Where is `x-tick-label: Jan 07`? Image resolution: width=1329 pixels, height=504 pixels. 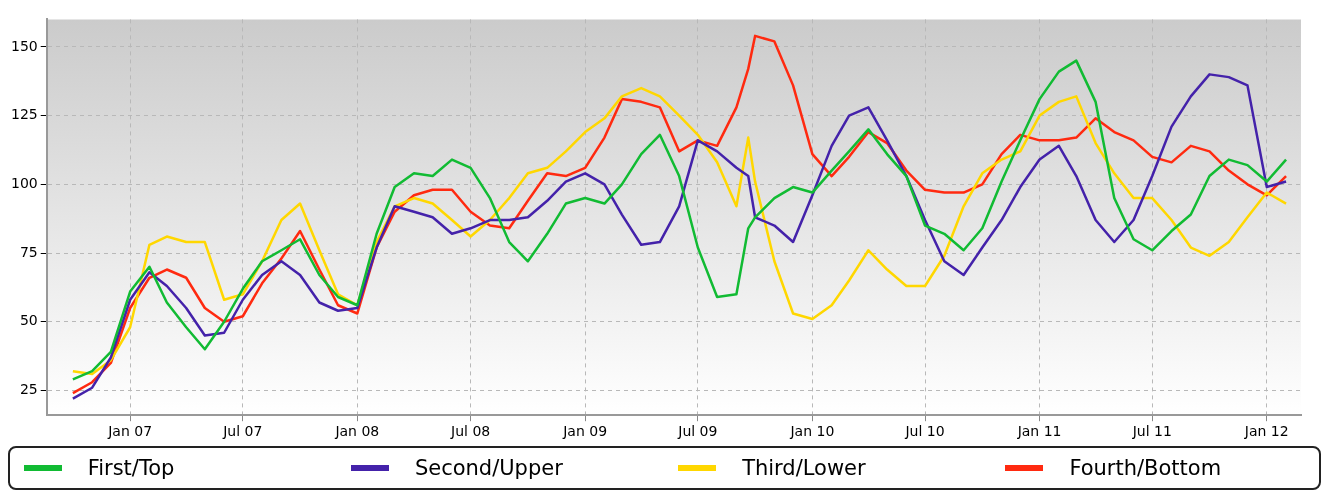
x-tick-label: Jan 07 is located at coordinates (130, 431).